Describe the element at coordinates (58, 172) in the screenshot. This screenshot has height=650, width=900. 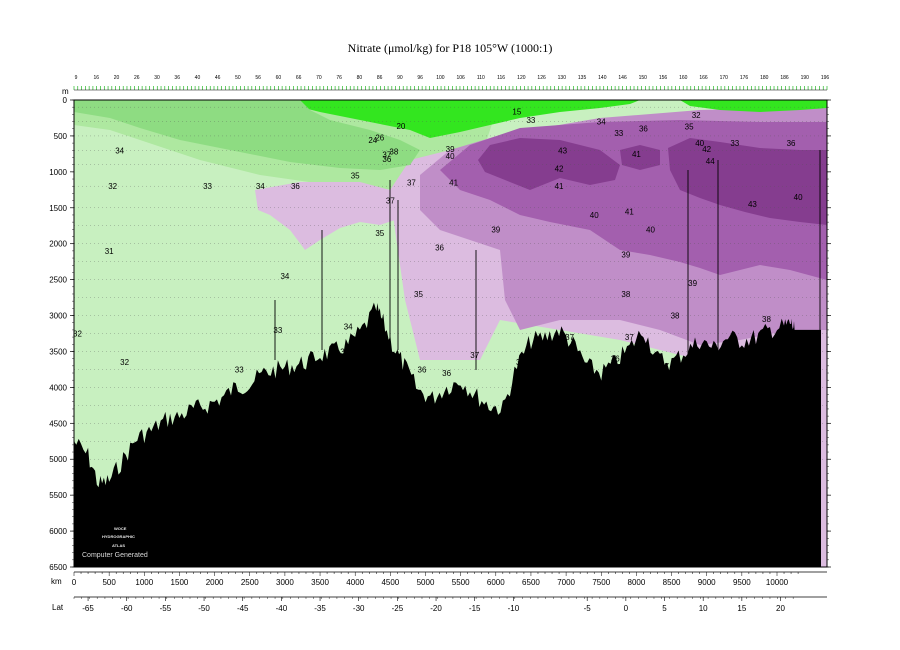
I see `depth-tick-label: 1000` at that location.